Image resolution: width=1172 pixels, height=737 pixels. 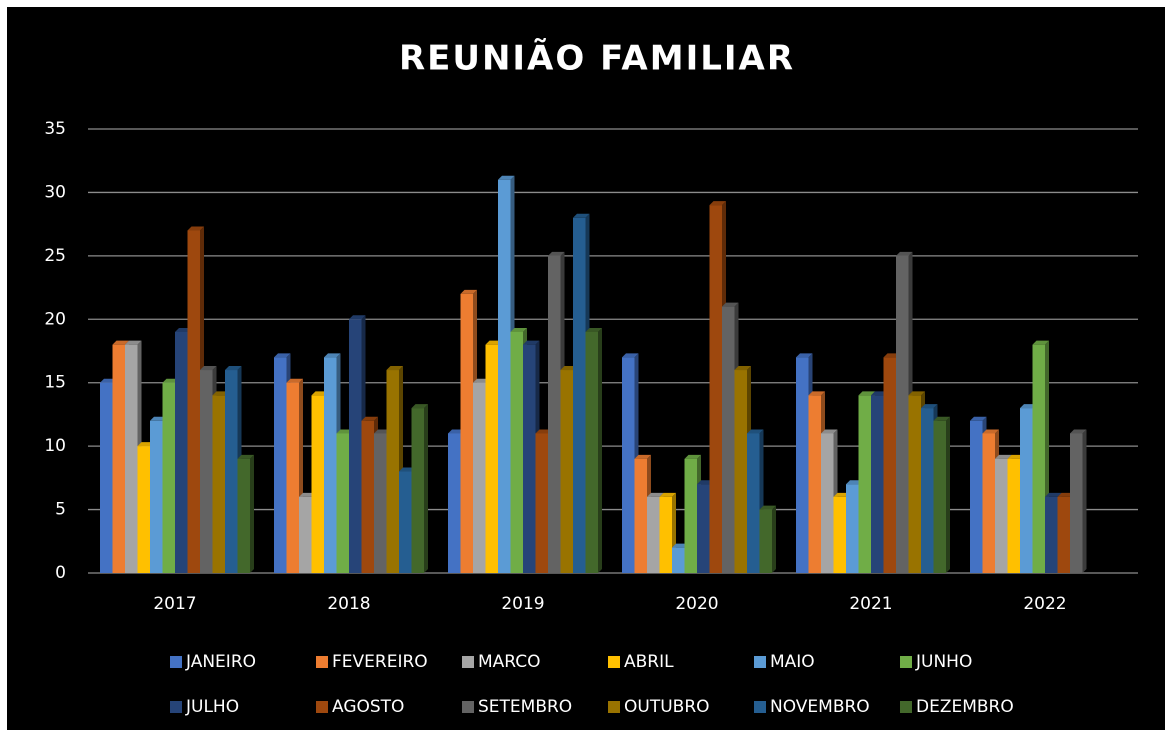 What do you see at coordinates (667, 707) in the screenshot?
I see `legend-label: OUTUBRO` at bounding box center [667, 707].